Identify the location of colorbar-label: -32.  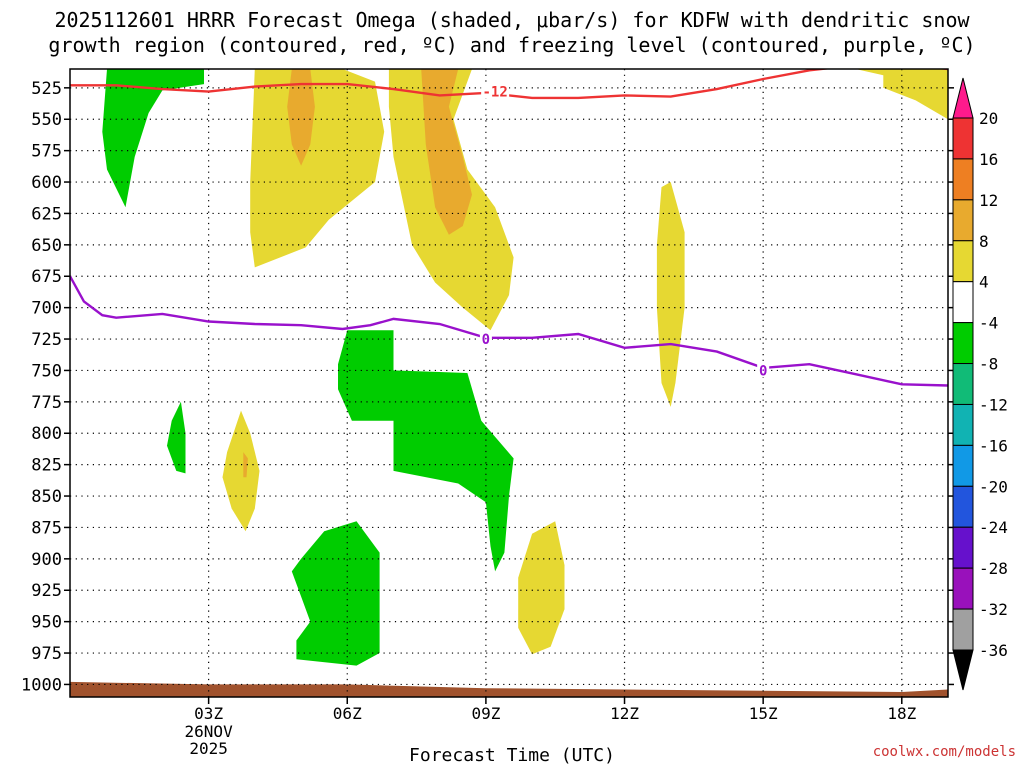
(993, 609).